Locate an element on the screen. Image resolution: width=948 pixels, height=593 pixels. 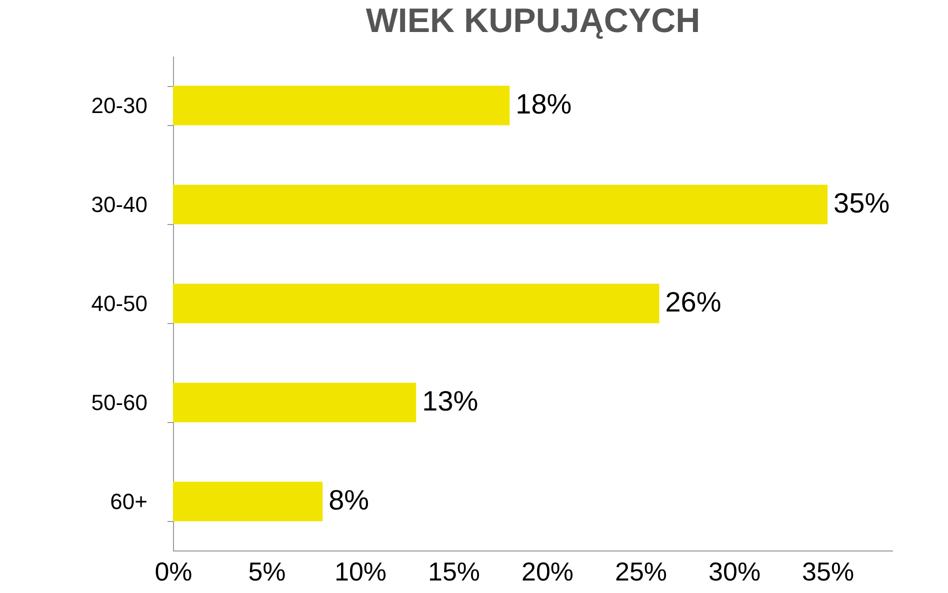
x-tick-label: 5% is located at coordinates (267, 571).